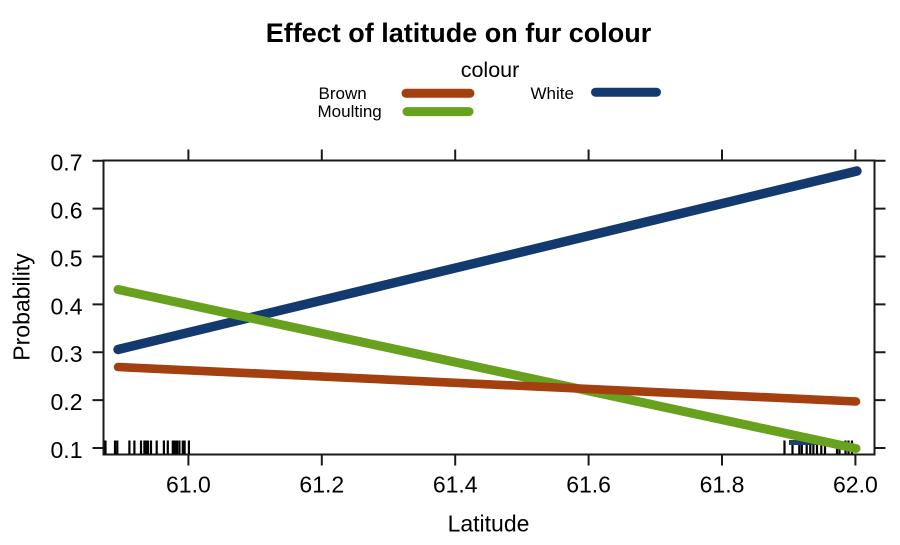 Image resolution: width=900 pixels, height=545 pixels. Describe the element at coordinates (455, 485) in the screenshot. I see `svg-text: 61.4` at that location.